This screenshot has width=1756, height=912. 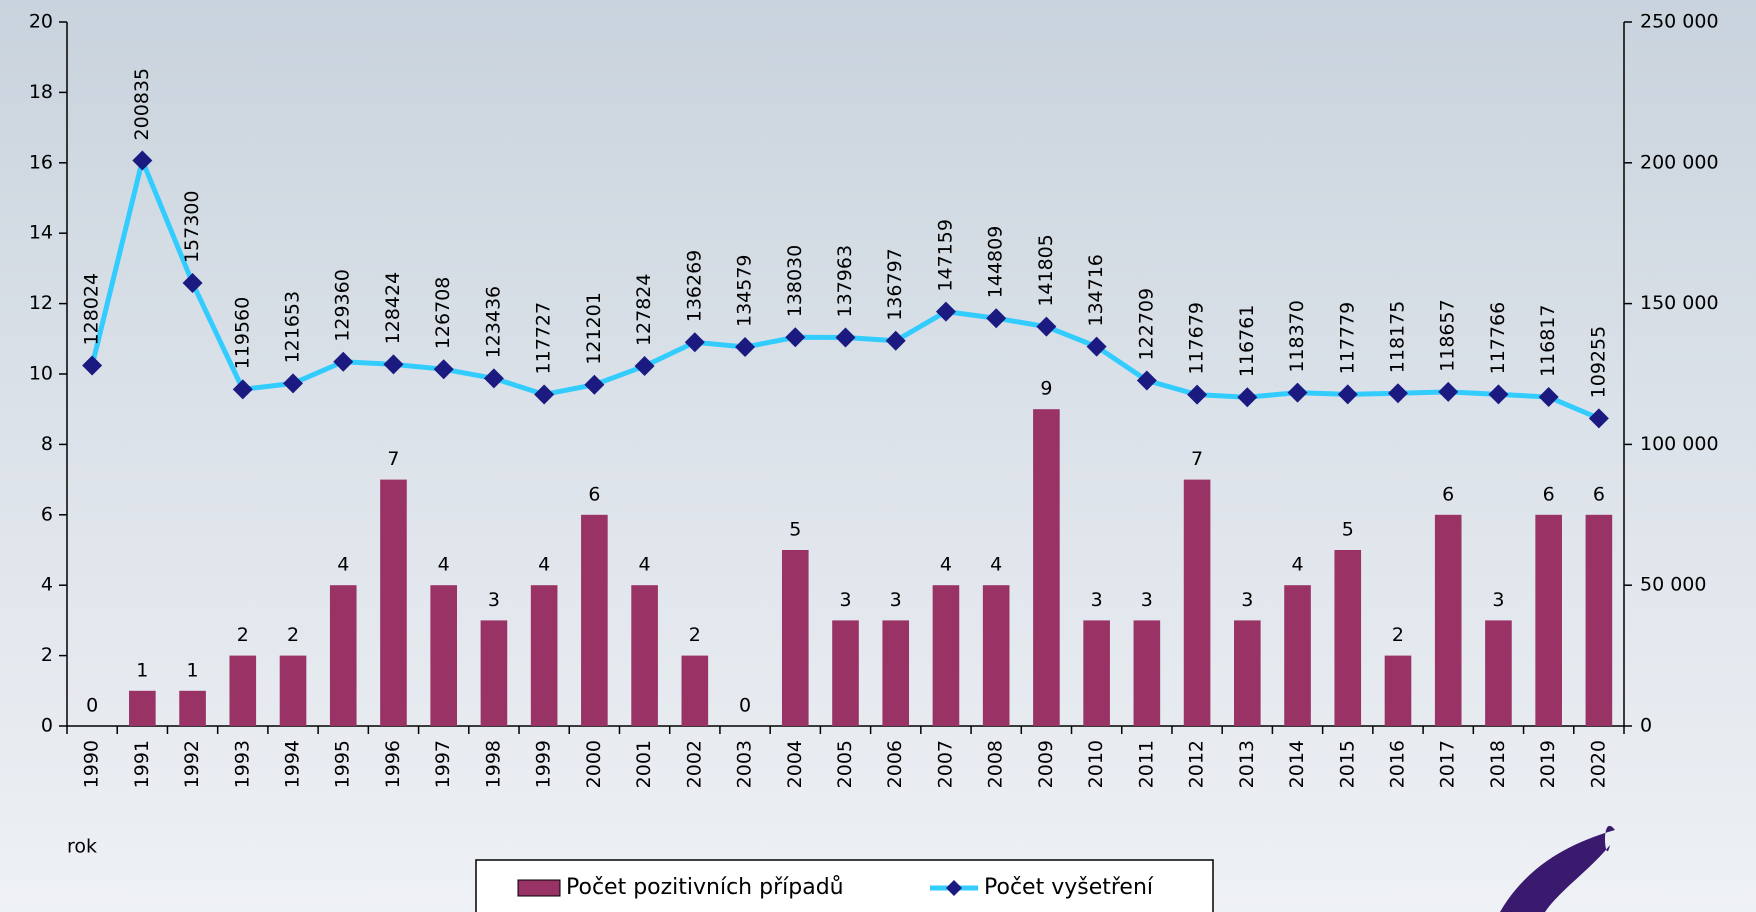 I want to click on x-tick-label: 1996, so click(x=393, y=764).